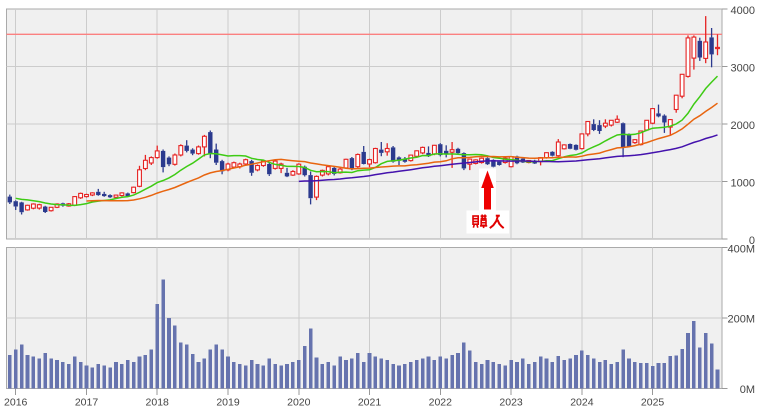 This screenshot has height=411, width=763. I want to click on svg-text: 200M, so click(741, 320).